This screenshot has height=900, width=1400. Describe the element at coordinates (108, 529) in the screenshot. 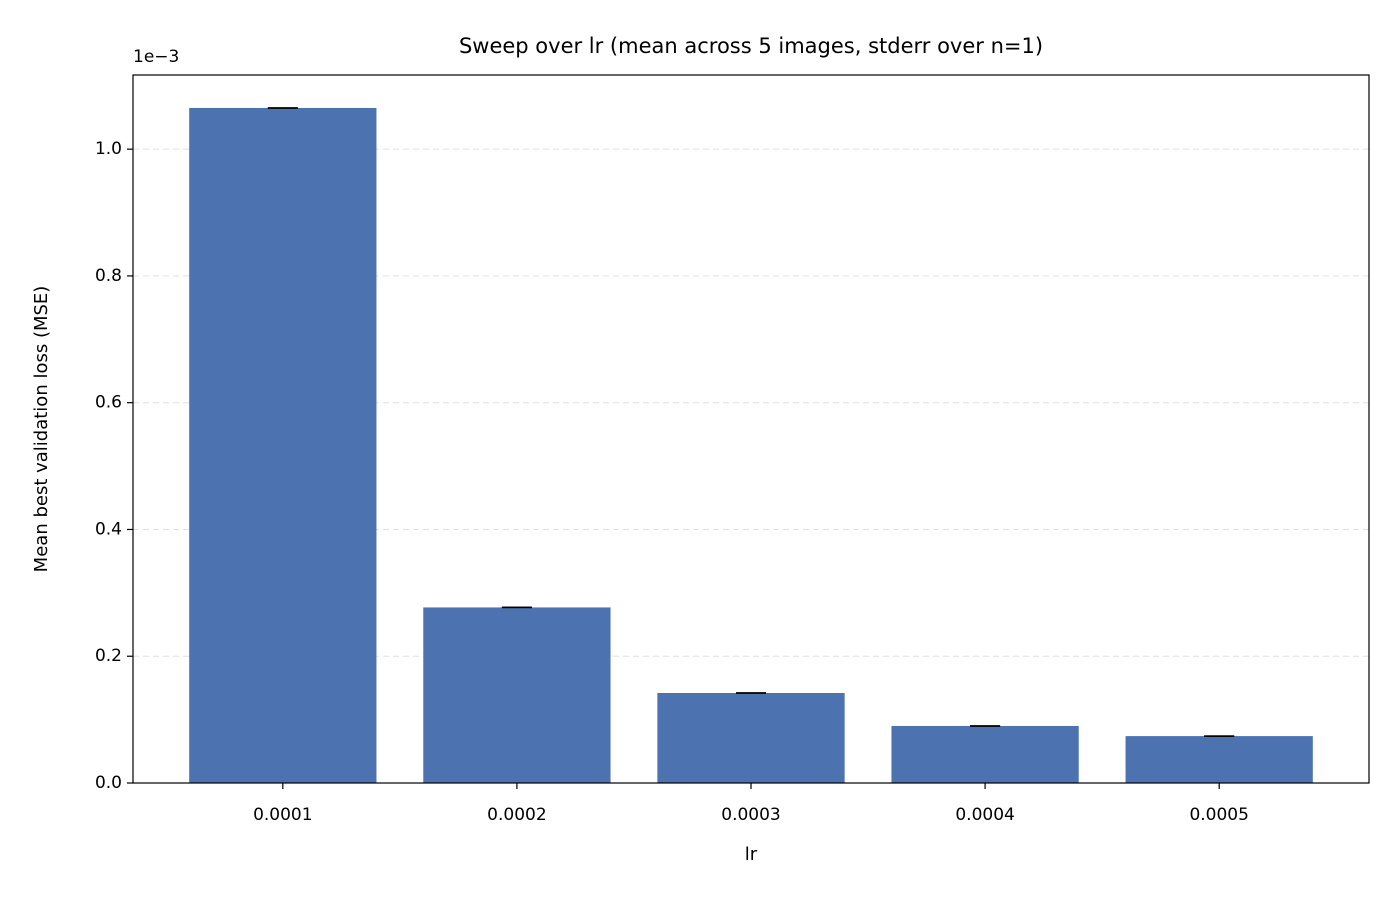

I see `y-tick-label: 0.4` at that location.